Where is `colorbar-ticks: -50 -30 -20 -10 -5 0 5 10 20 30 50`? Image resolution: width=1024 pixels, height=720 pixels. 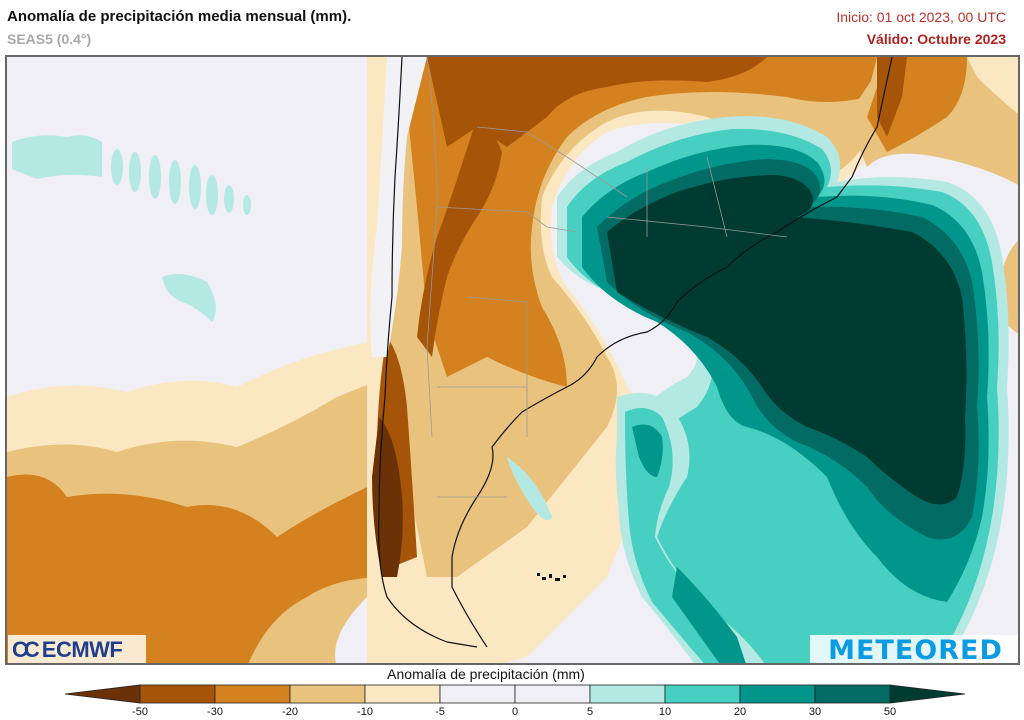 colorbar-ticks: -50 -30 -20 -10 -5 0 5 10 20 30 50 is located at coordinates (512, 713).